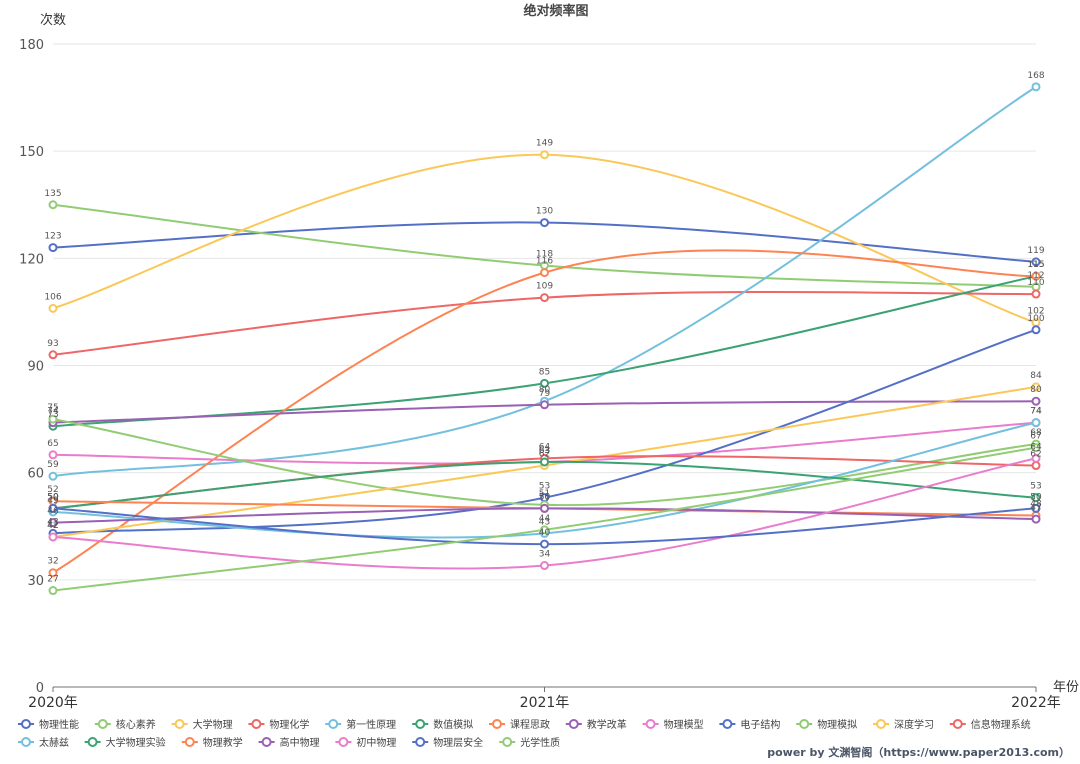 The image size is (1080, 764). What do you see at coordinates (278, 724) in the screenshot?
I see `legend-item: 物理化学` at bounding box center [278, 724].